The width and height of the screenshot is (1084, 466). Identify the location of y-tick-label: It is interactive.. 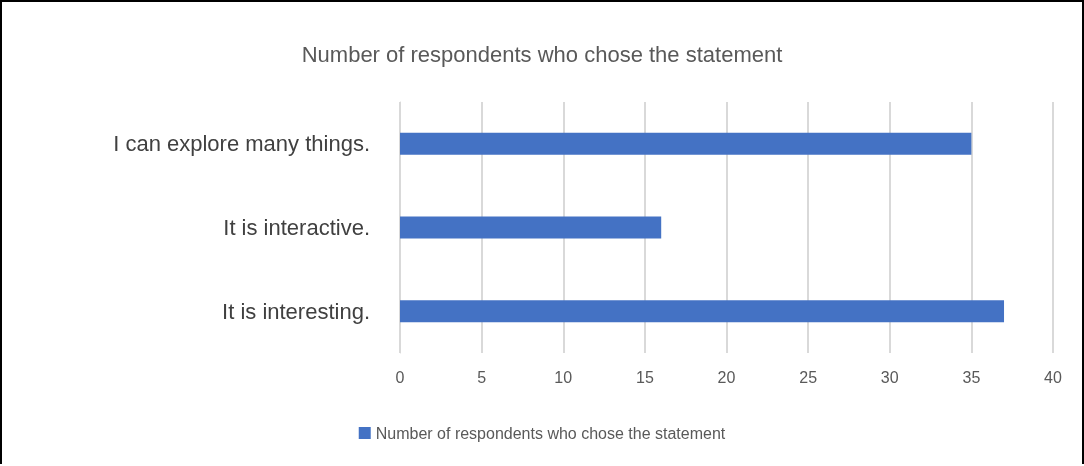
(296, 227).